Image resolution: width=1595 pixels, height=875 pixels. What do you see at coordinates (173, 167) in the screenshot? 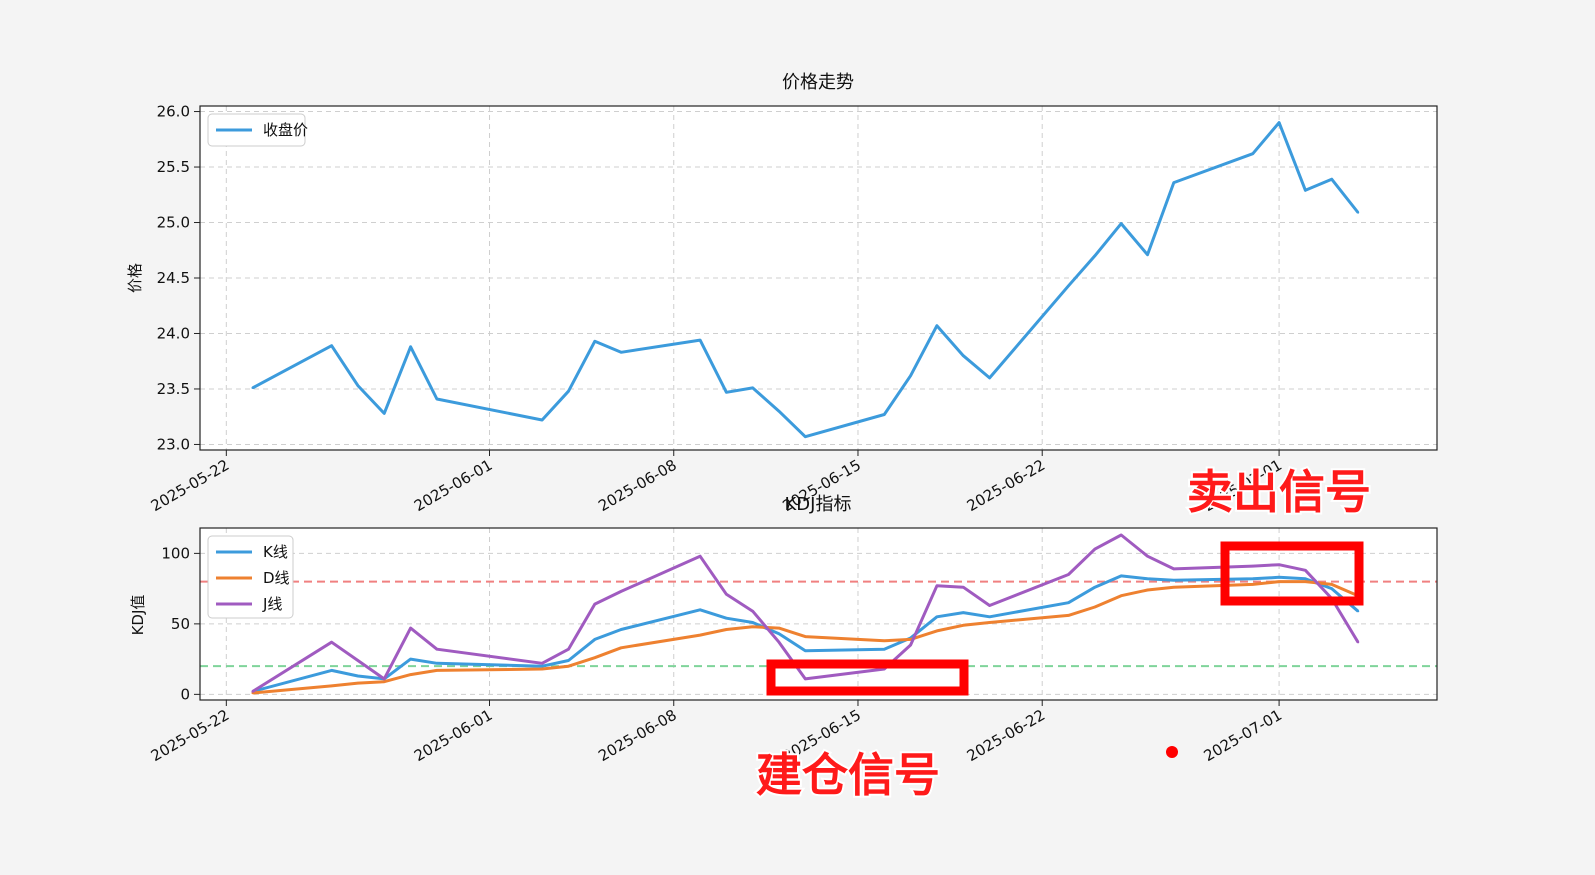
I see `price-y-tick-label: 25.5` at bounding box center [173, 167].